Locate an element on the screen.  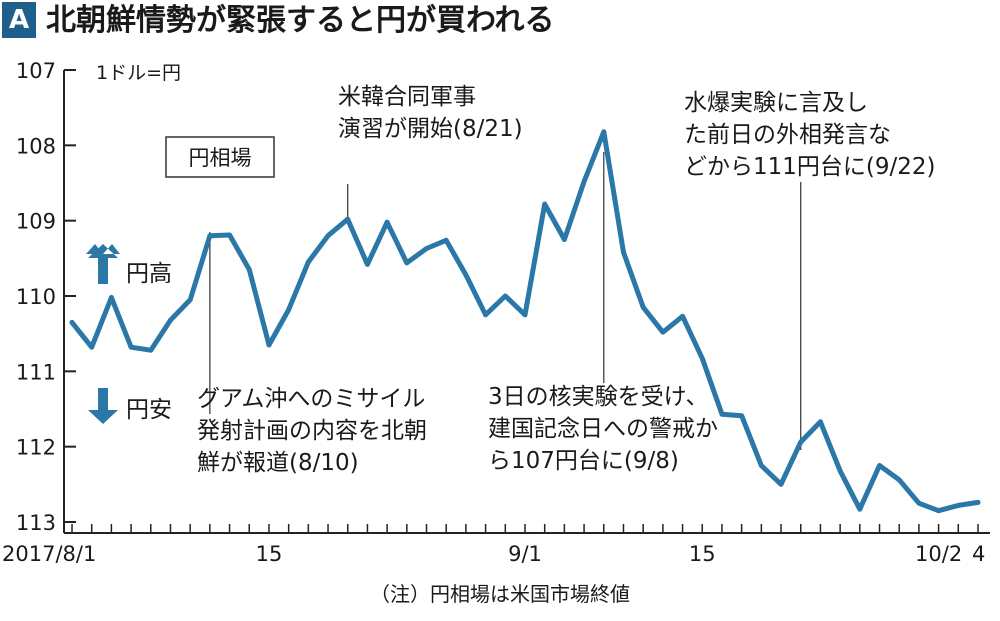
y-tick-label: 110 is located at coordinates (36, 297).